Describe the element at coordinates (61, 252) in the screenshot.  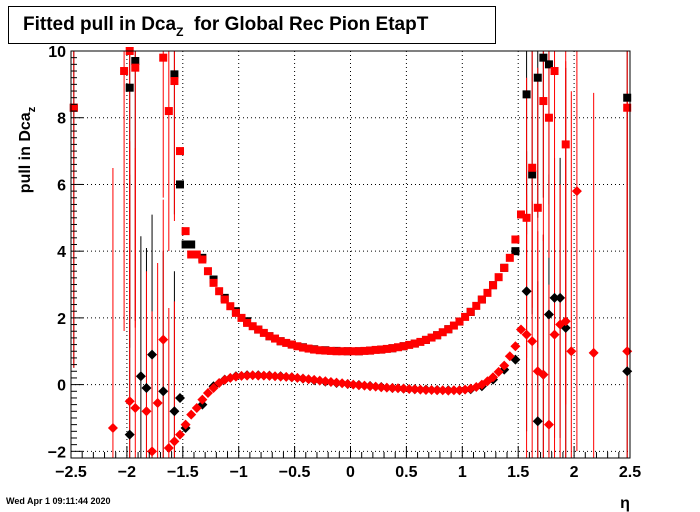
I see `y-tick-label: 4` at that location.